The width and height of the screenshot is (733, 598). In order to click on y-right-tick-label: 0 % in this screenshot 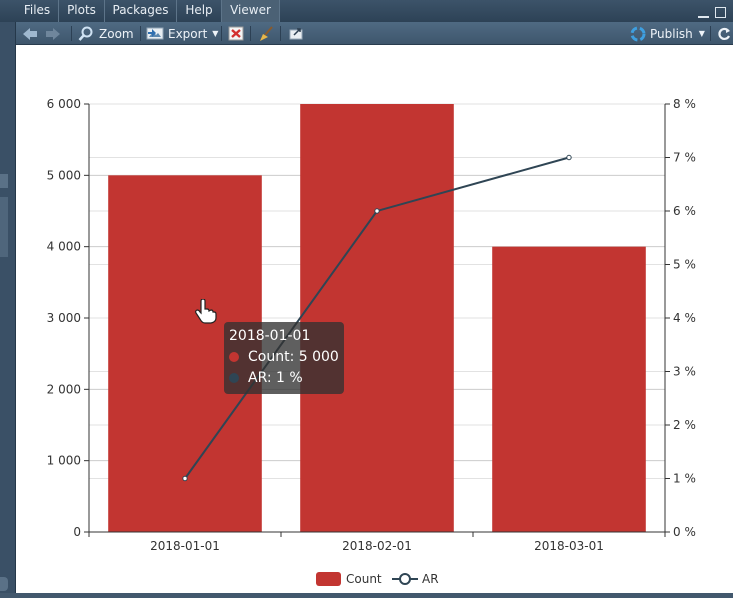, I will do `click(684, 532)`.